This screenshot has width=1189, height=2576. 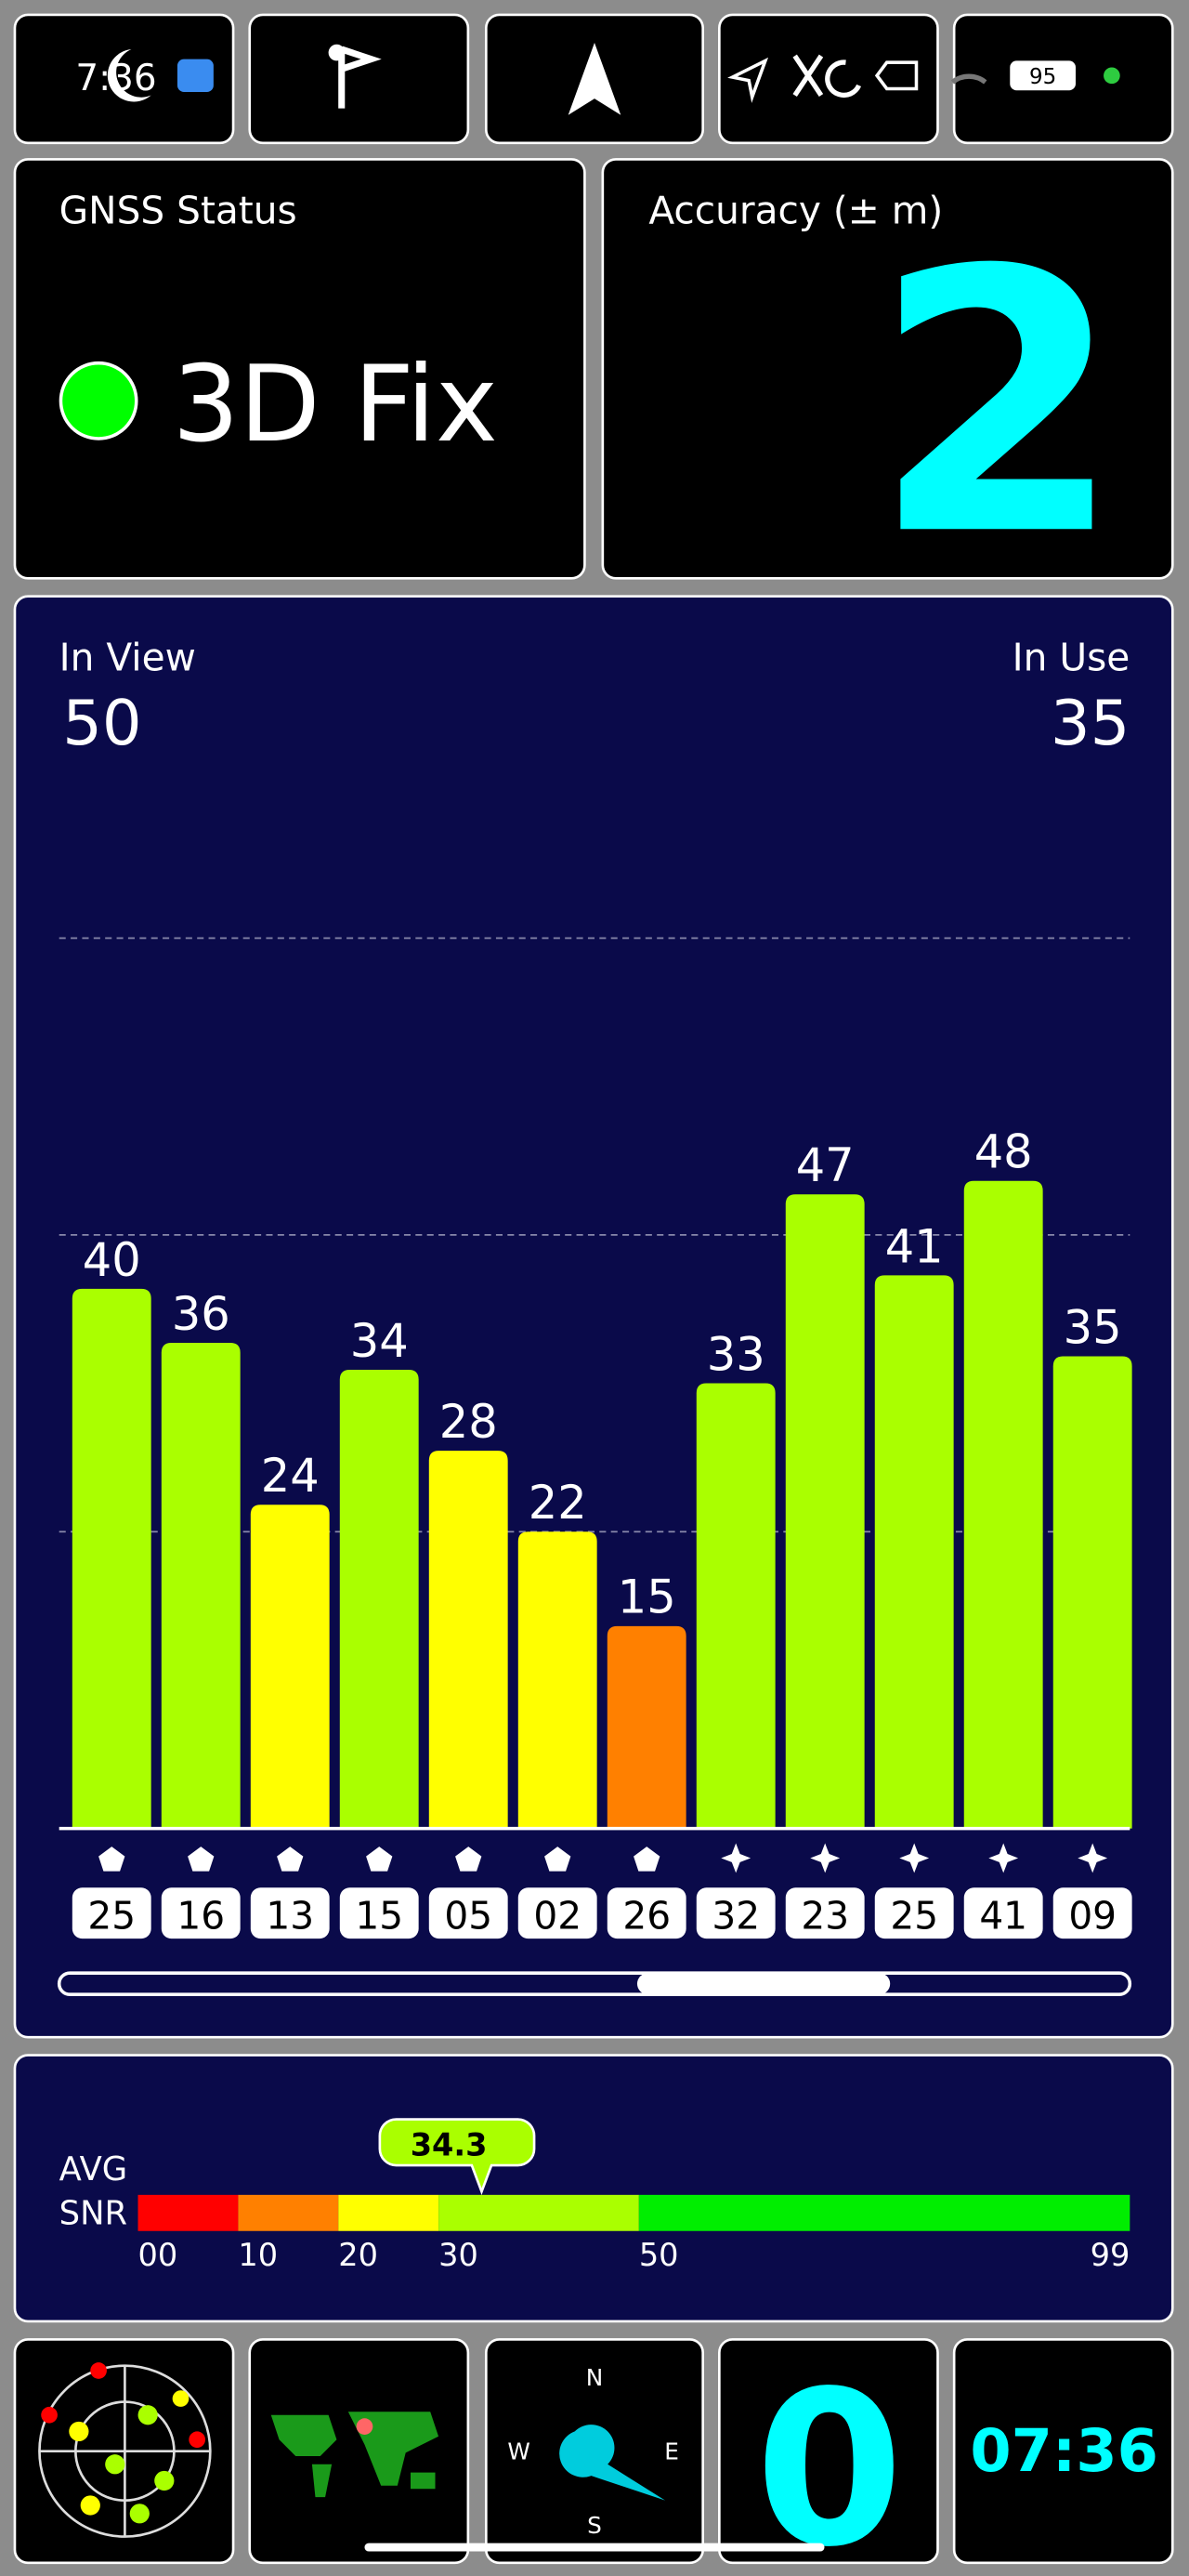 What do you see at coordinates (469, 1422) in the screenshot?
I see `bar-value-label: 28` at bounding box center [469, 1422].